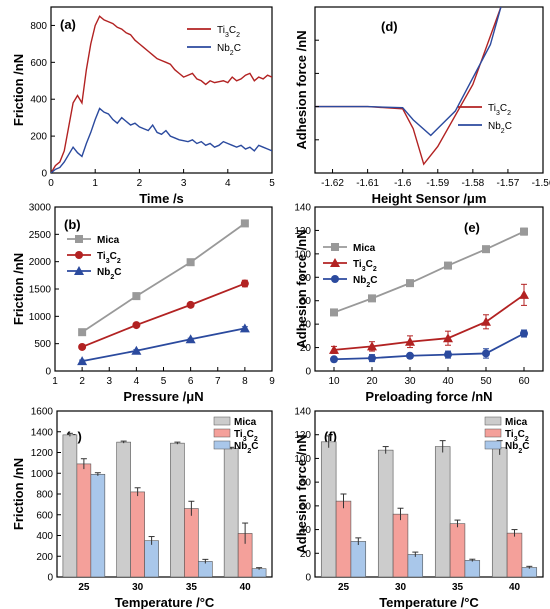  I want to click on y-tick-label: 1500, so click(40, 290).